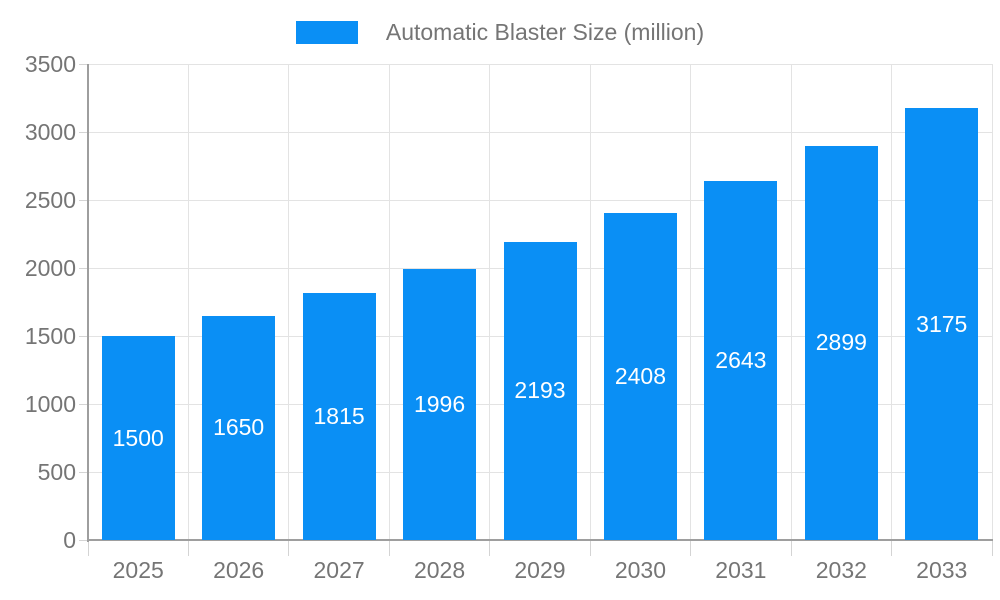 The height and width of the screenshot is (600, 1000). I want to click on bar-value-label: 2193, so click(540, 390).